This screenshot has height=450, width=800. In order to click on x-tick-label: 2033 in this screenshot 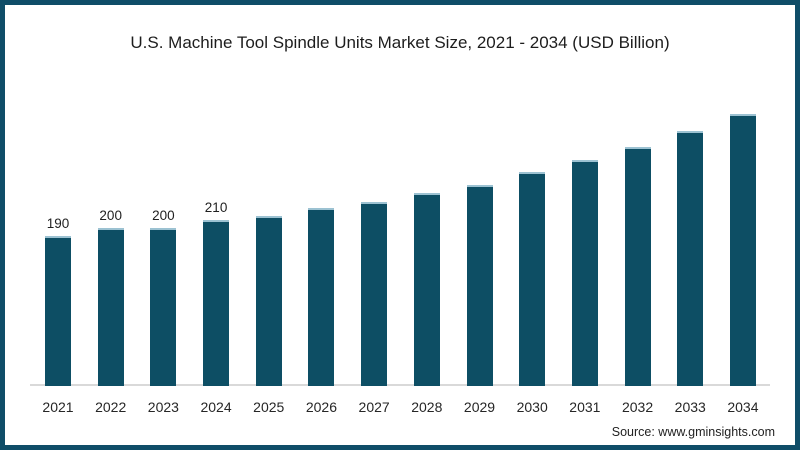, I will do `click(690, 407)`.